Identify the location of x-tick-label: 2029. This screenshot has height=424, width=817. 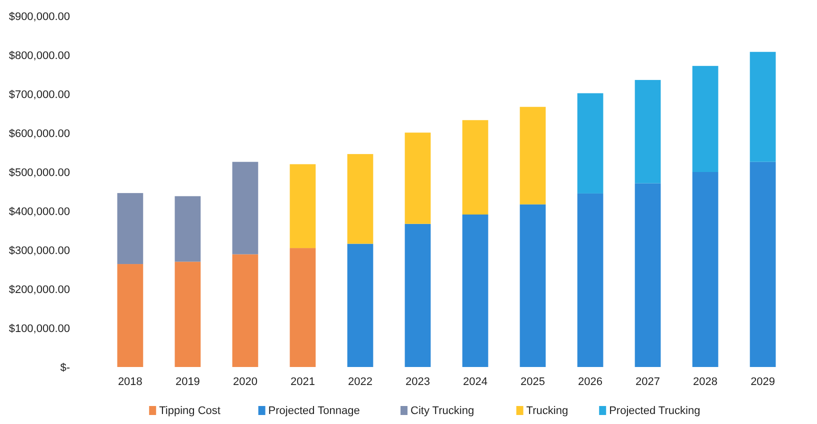
(763, 382).